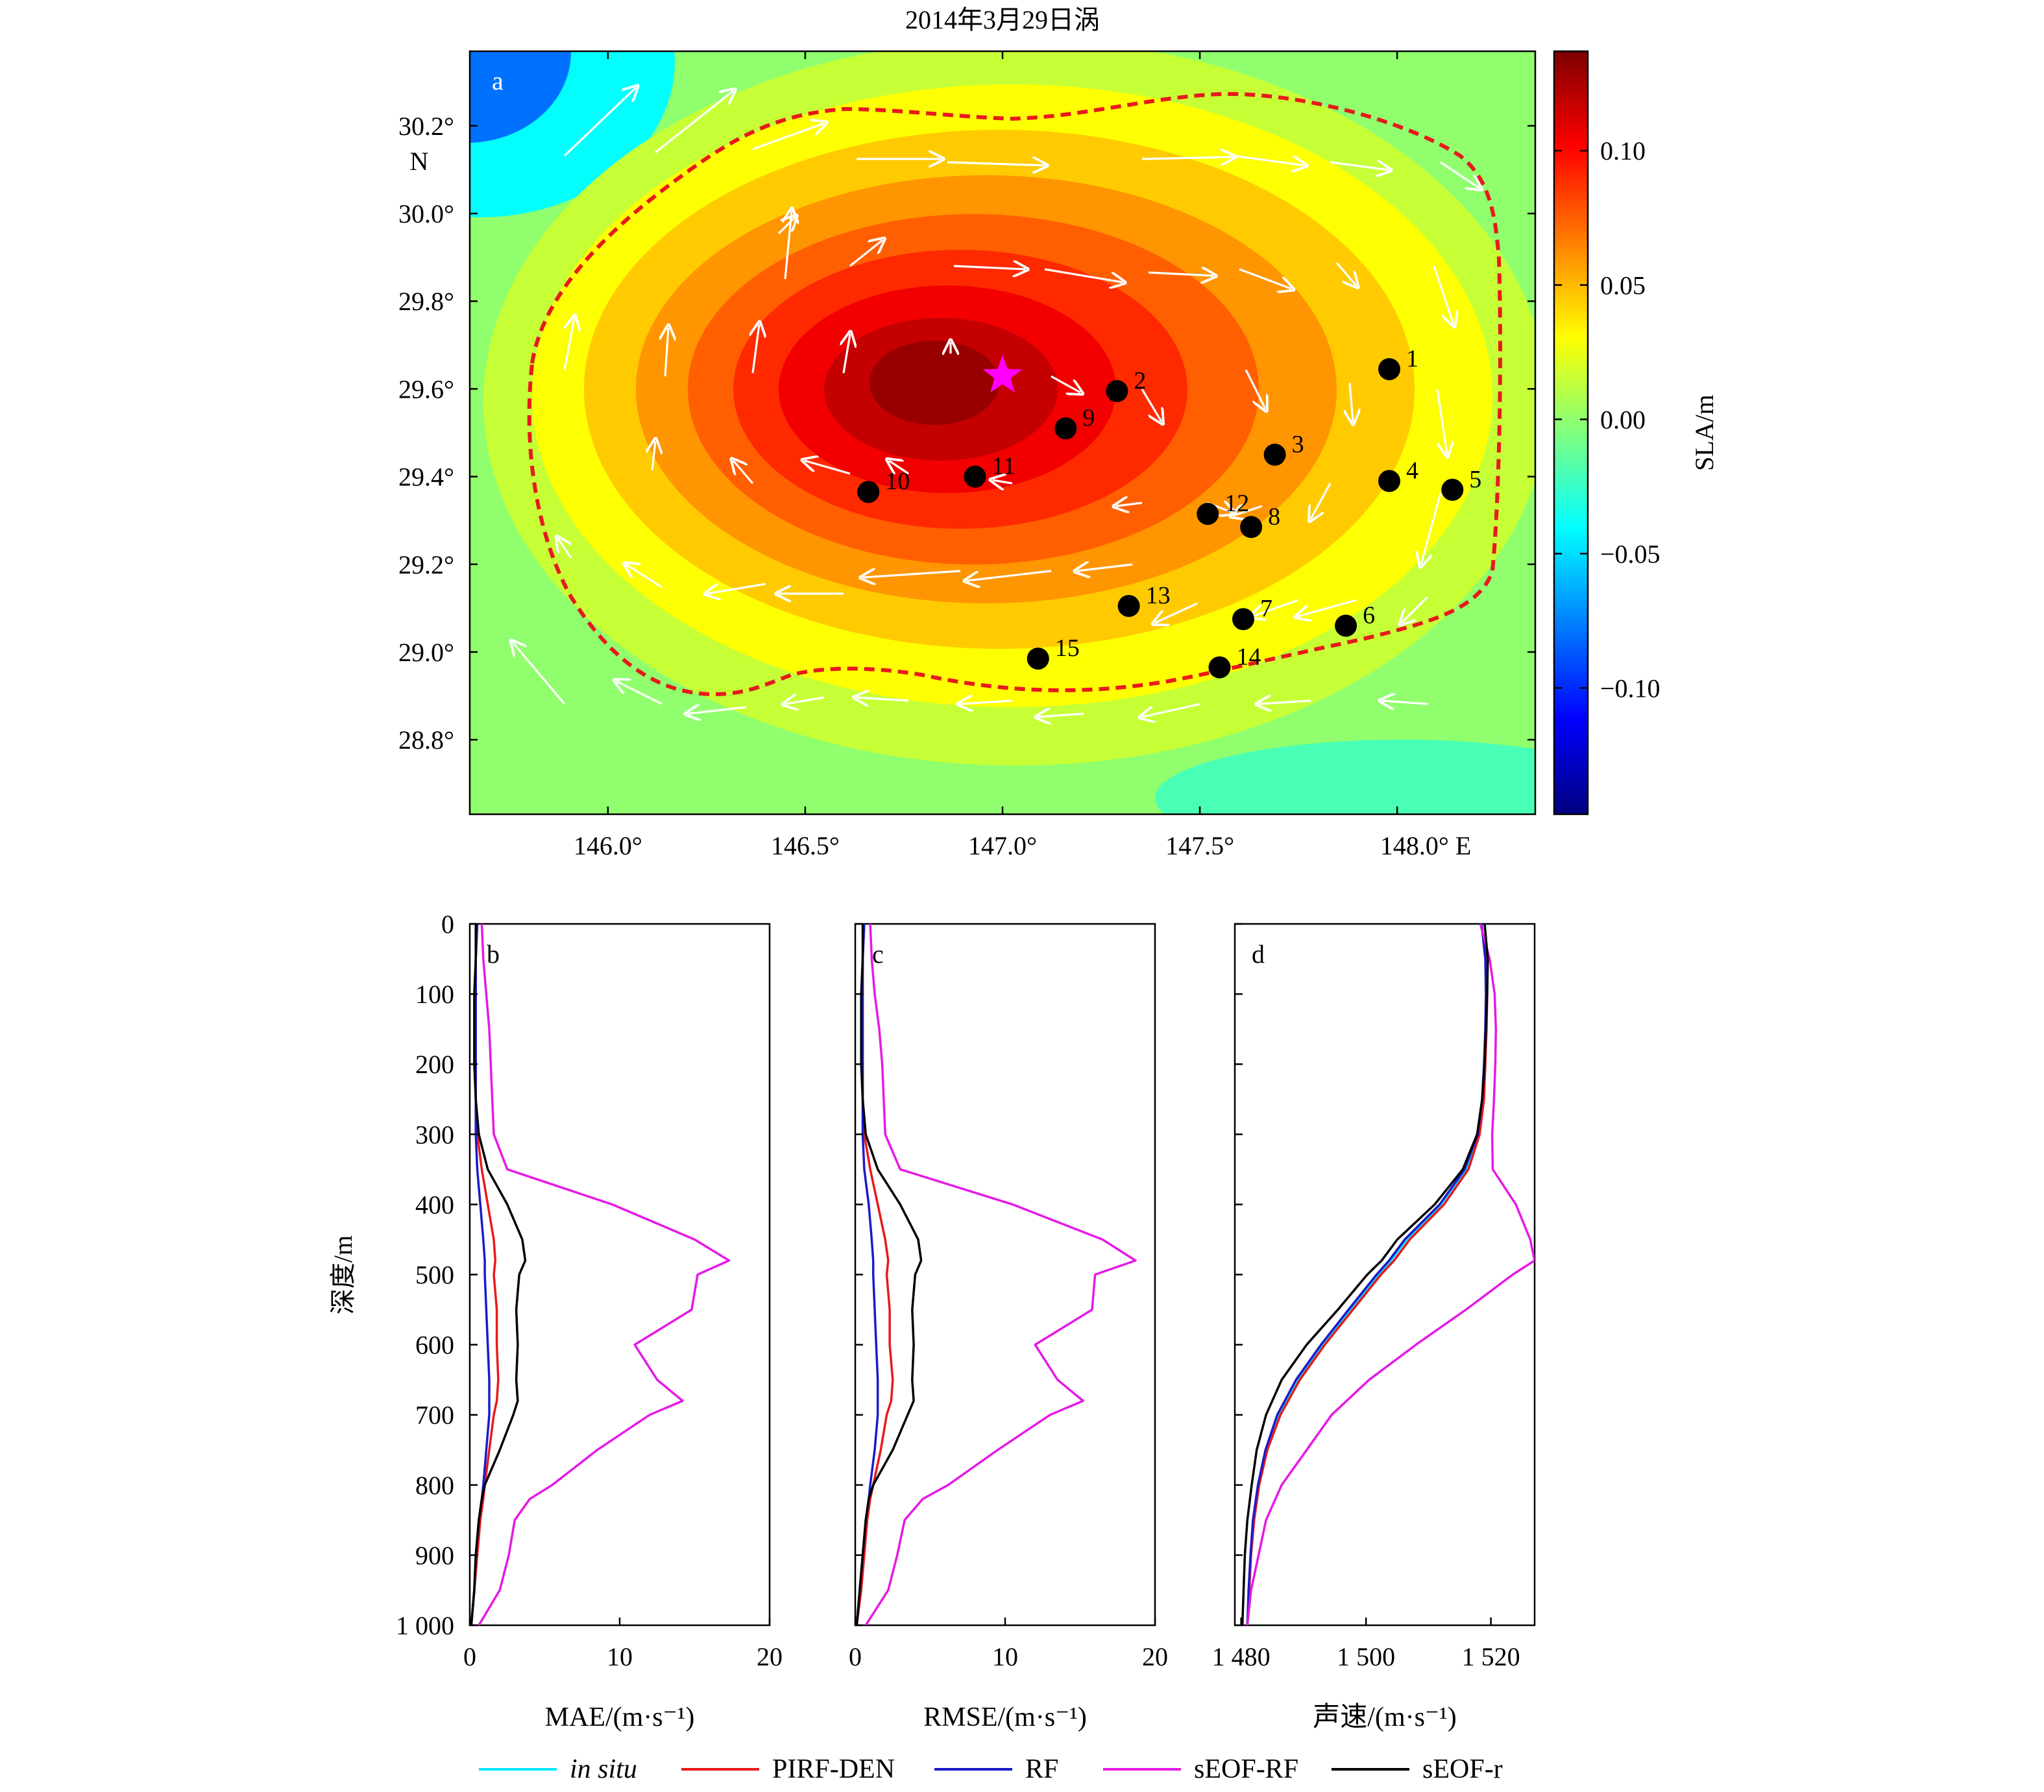 This screenshot has width=2044, height=1792. Describe the element at coordinates (620, 1717) in the screenshot. I see `x-axis-label: MAE/(m·s⁻¹)` at that location.